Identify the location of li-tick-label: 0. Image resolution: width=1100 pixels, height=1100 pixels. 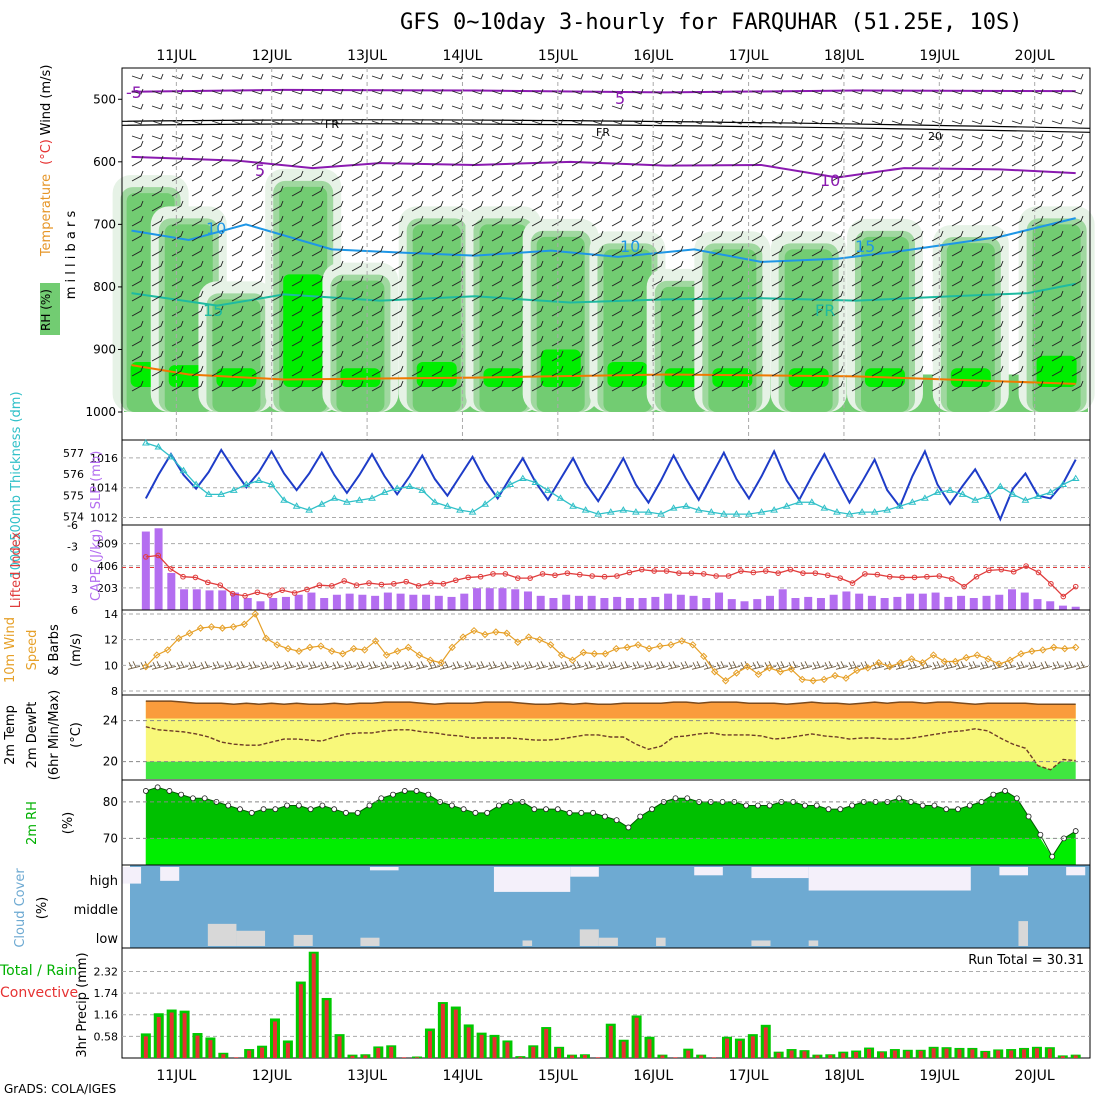
(74, 568).